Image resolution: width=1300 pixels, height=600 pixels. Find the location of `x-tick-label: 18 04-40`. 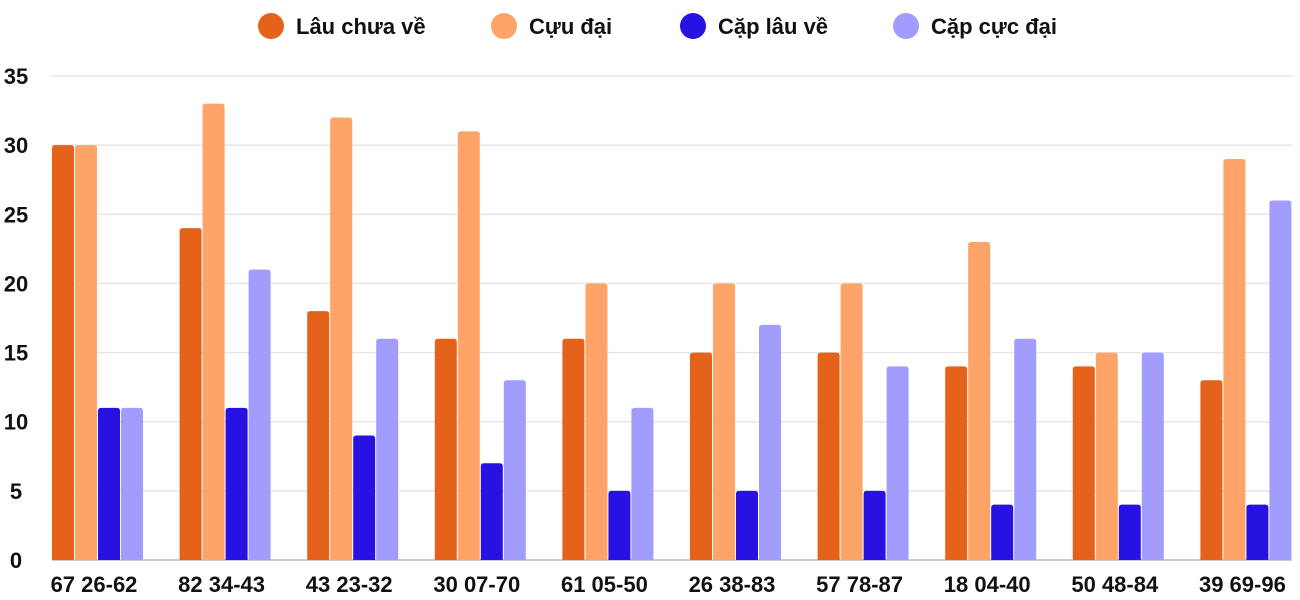

x-tick-label: 18 04-40 is located at coordinates (987, 584).